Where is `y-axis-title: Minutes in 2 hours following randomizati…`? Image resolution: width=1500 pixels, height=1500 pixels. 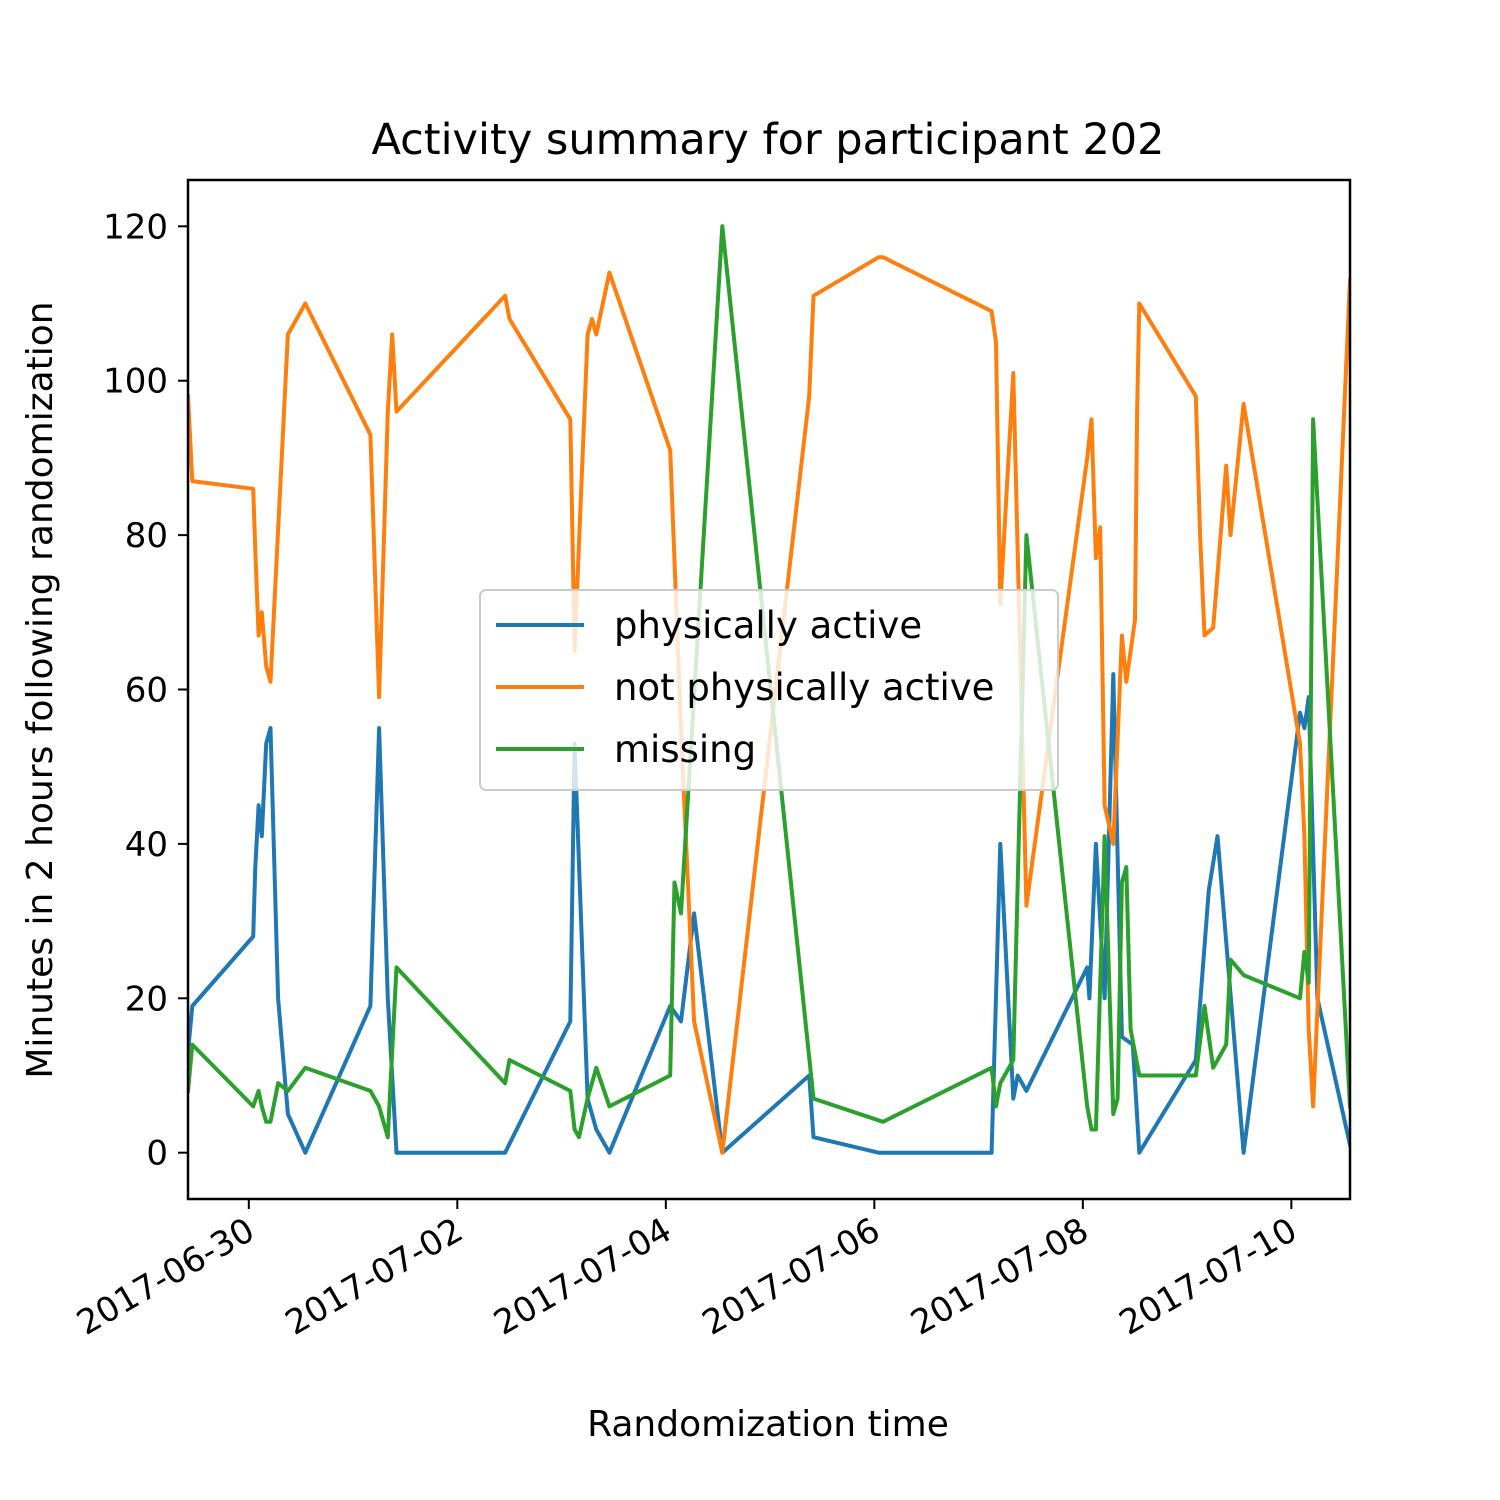 y-axis-title: Minutes in 2 hours following randomizati… is located at coordinates (40, 689).